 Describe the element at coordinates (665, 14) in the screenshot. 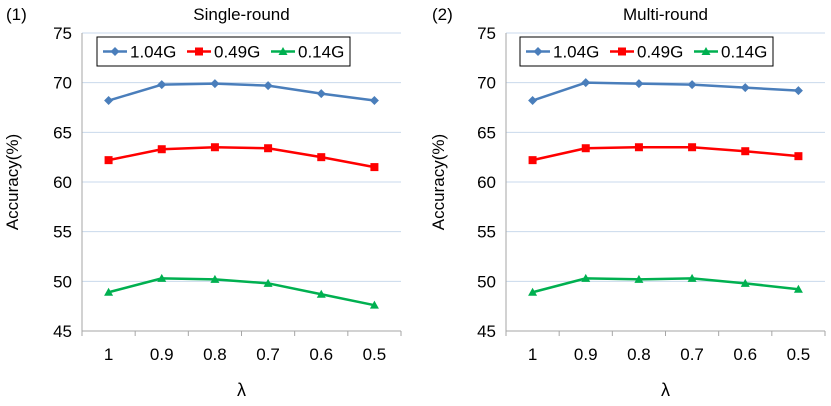

I see `chart-title: Multi-round` at that location.